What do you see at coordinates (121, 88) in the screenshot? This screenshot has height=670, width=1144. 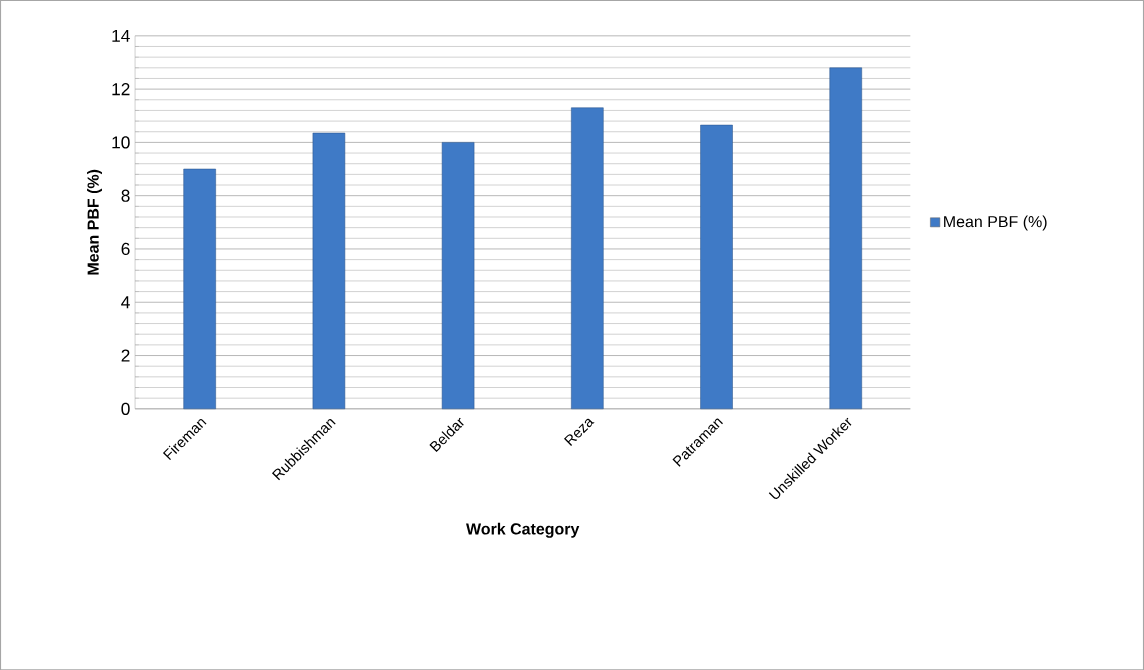 I see `y-tick-label: 12` at bounding box center [121, 88].